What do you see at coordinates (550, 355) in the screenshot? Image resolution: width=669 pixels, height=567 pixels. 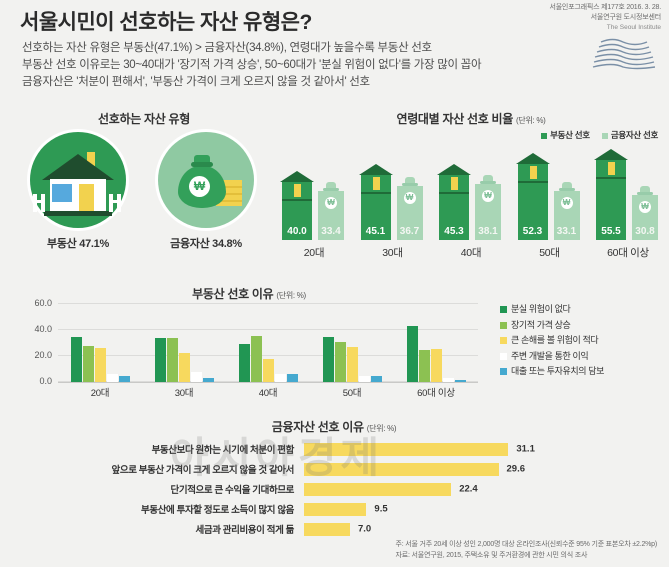 I see `legend-label: 주변 개발을 통한 이익` at bounding box center [550, 355].